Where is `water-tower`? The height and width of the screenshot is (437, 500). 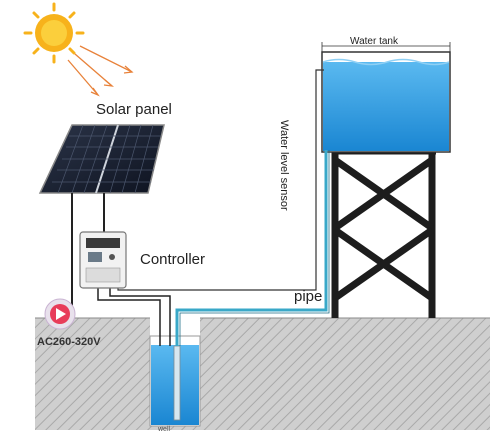 water-tower is located at coordinates (383, 233).